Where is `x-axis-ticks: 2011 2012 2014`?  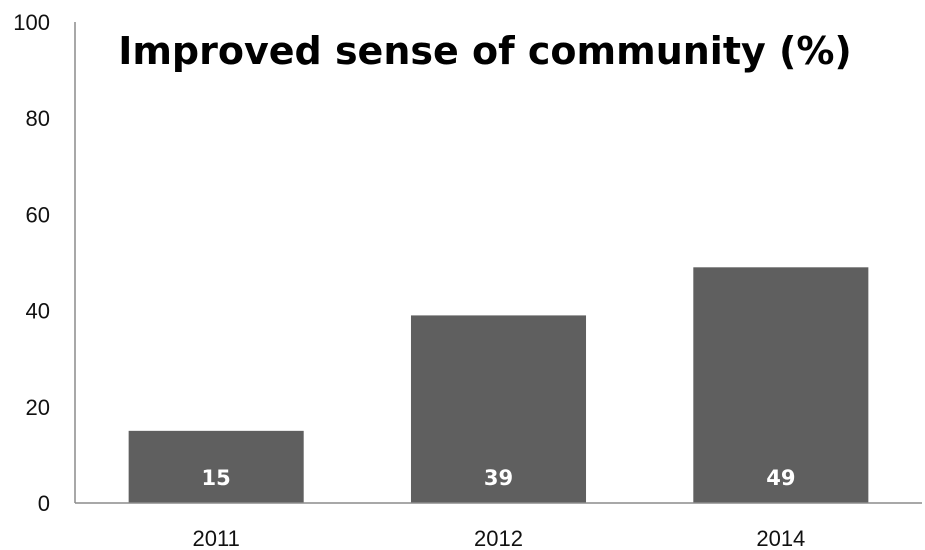
x-axis-ticks: 2011 2012 2014 is located at coordinates (499, 538).